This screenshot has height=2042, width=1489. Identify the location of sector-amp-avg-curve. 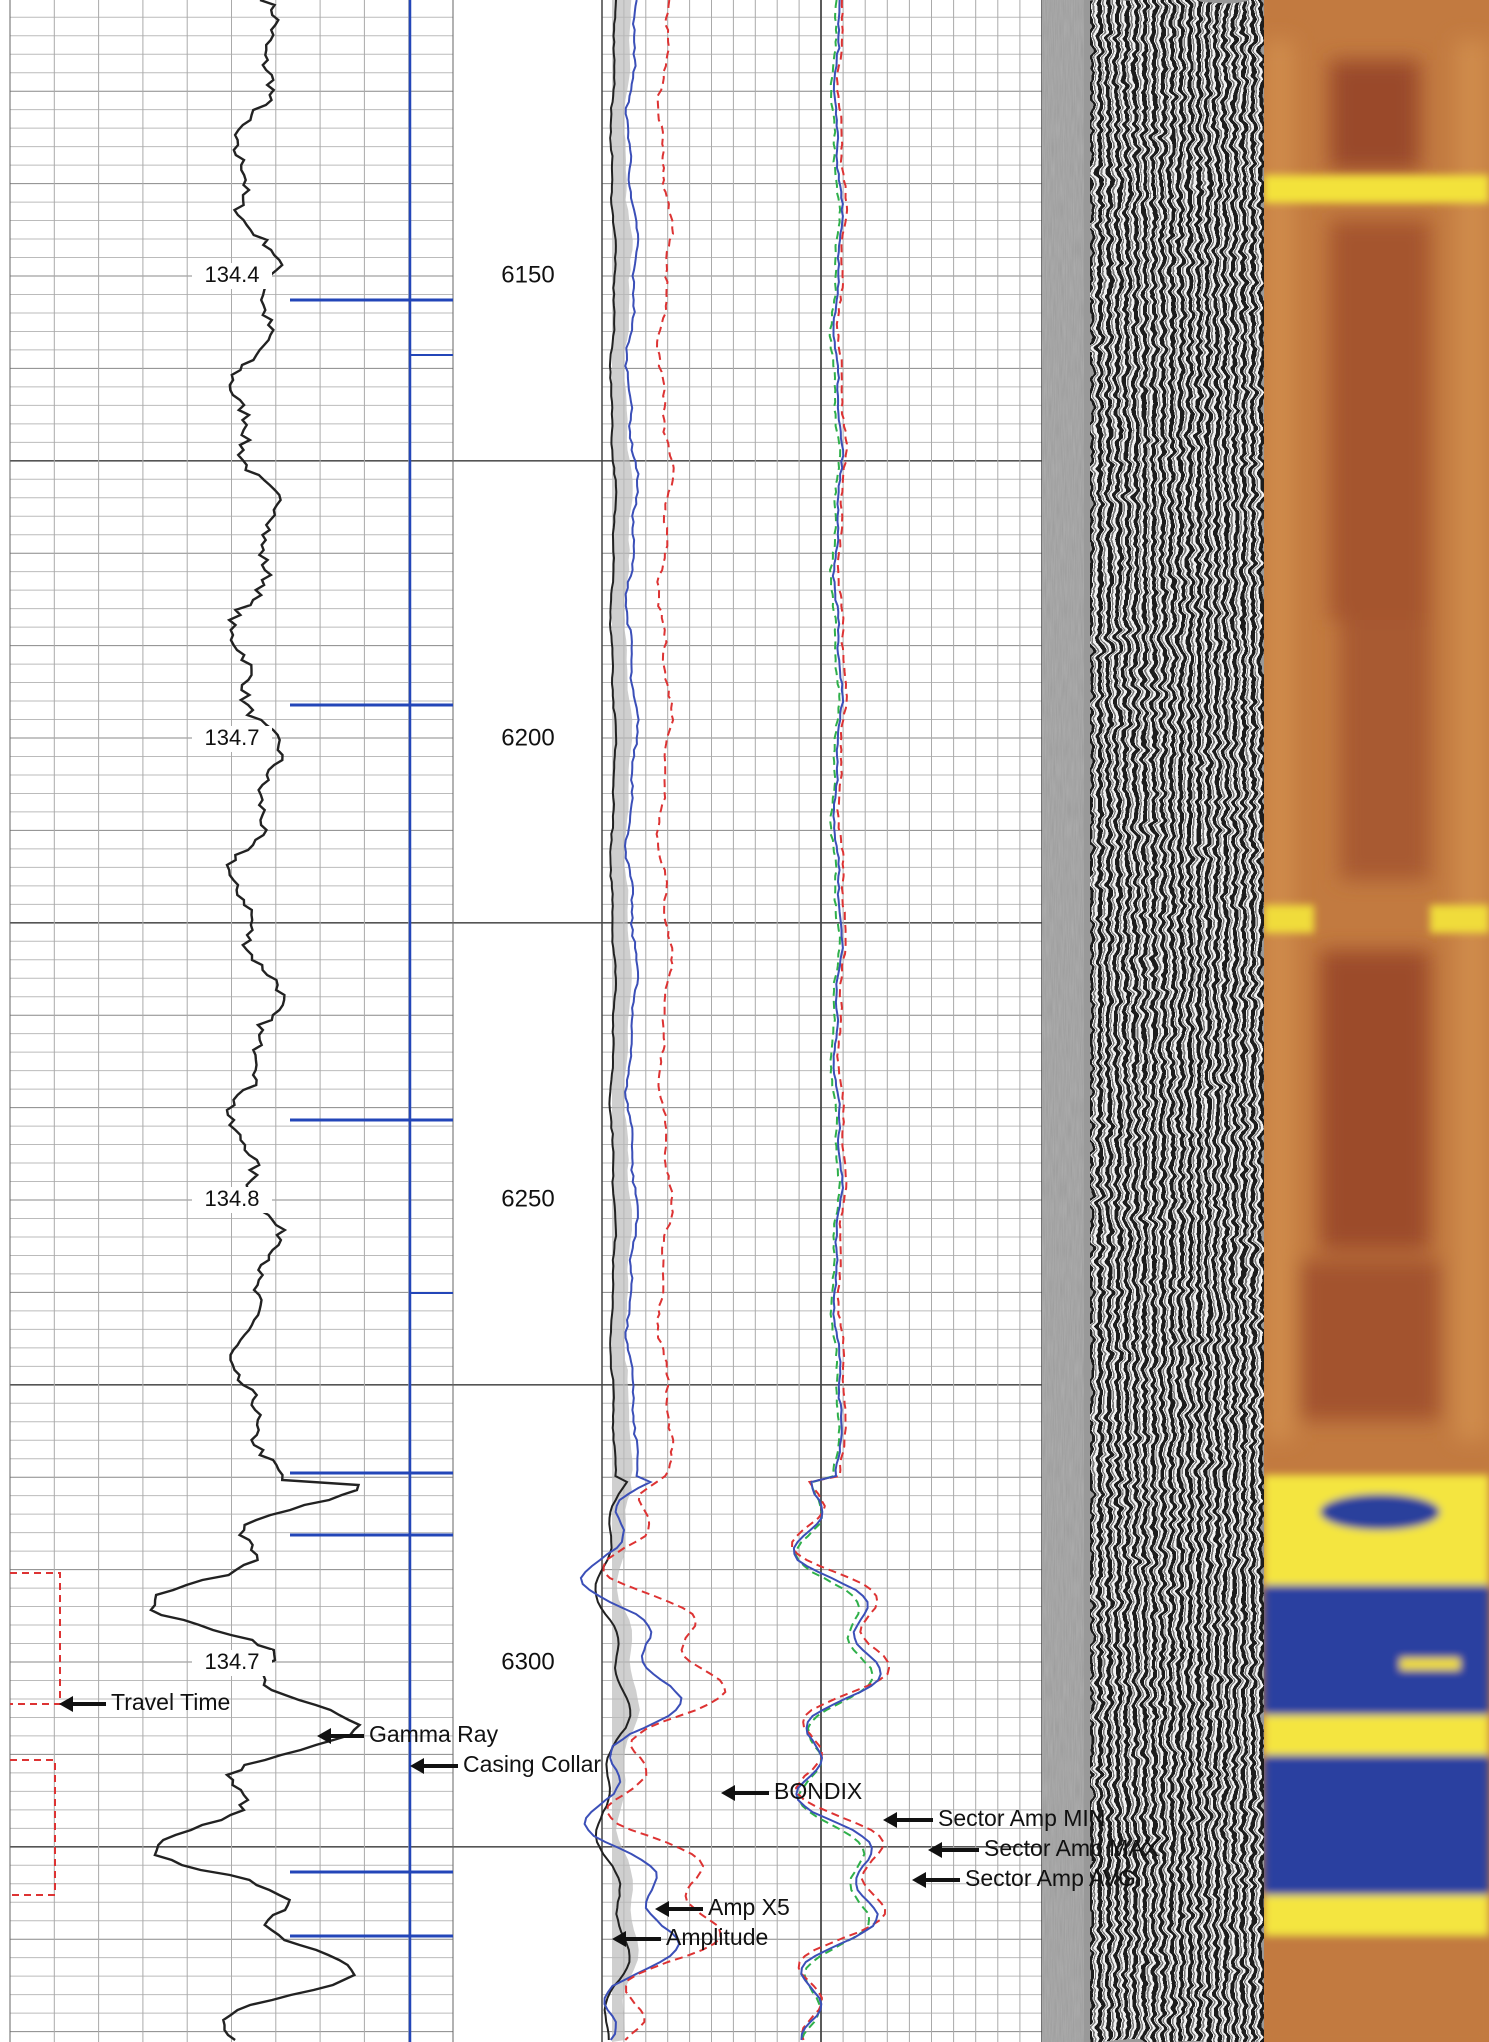
(837, 1020).